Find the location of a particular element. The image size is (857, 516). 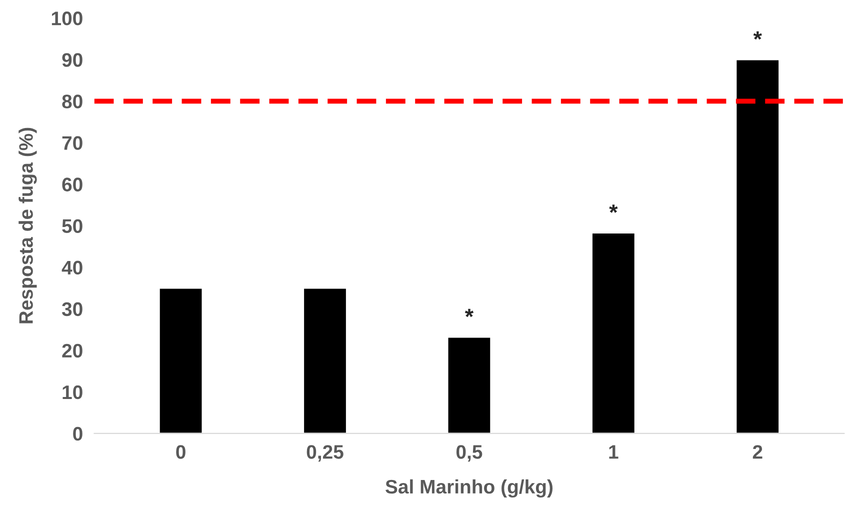

x-tick-label: 1 is located at coordinates (613, 452).